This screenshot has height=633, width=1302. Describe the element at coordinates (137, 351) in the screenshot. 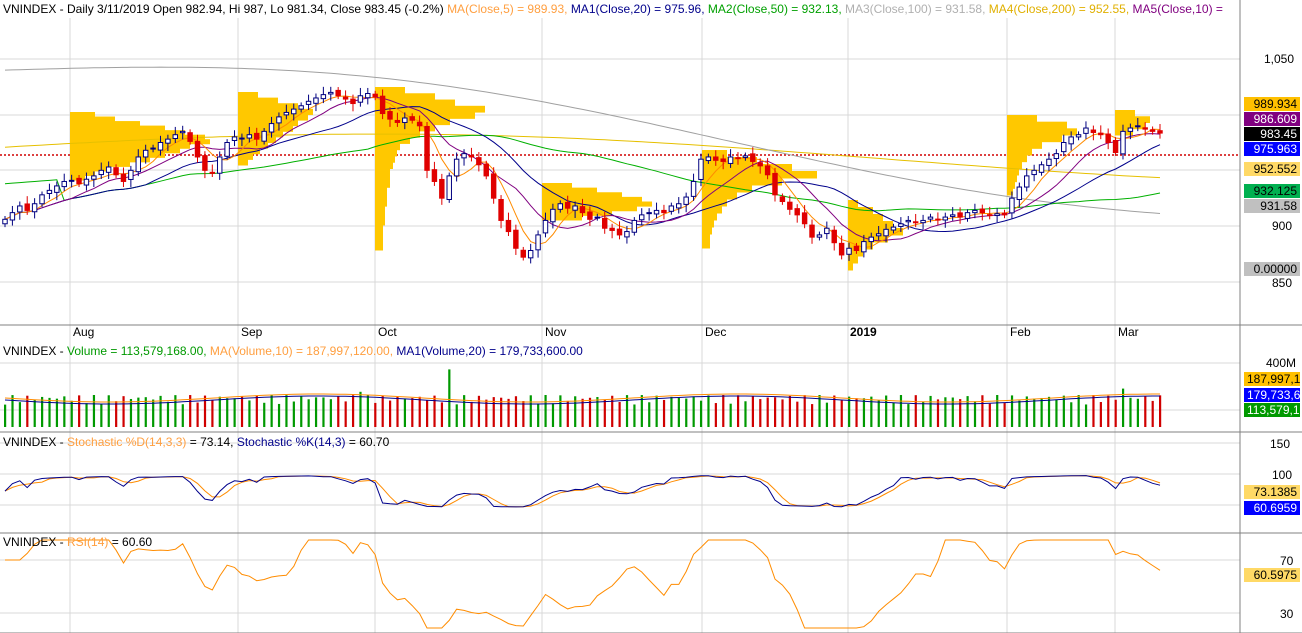

I see `volume-value: Volume = 113,579,168.00,` at that location.